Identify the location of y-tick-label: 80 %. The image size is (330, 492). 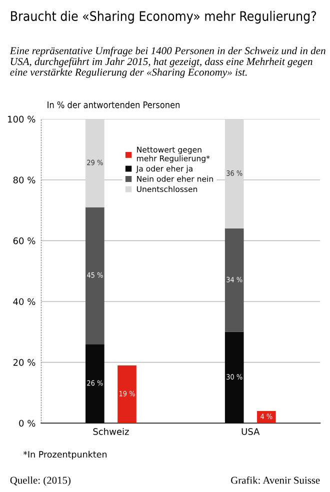
(24, 180).